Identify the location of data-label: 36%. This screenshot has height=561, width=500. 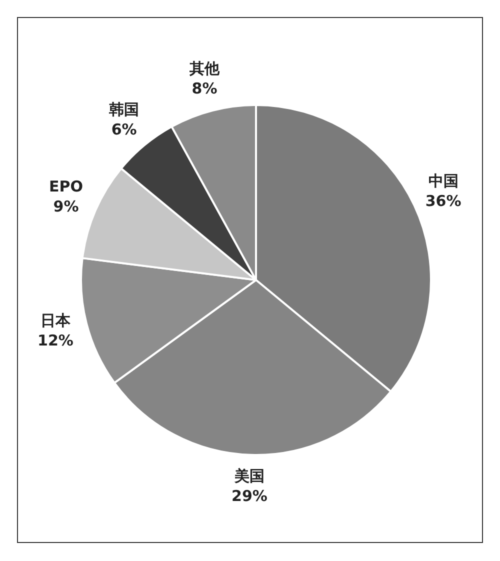
(443, 201).